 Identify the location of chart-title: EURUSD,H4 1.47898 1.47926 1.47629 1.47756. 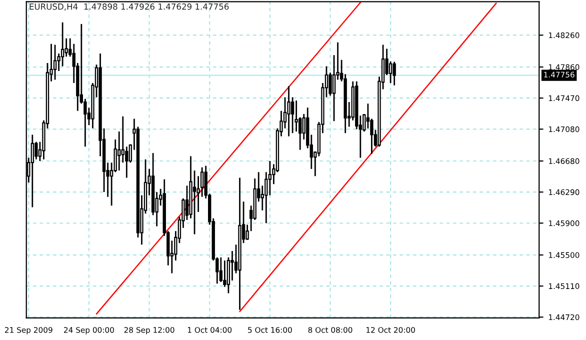
(129, 7).